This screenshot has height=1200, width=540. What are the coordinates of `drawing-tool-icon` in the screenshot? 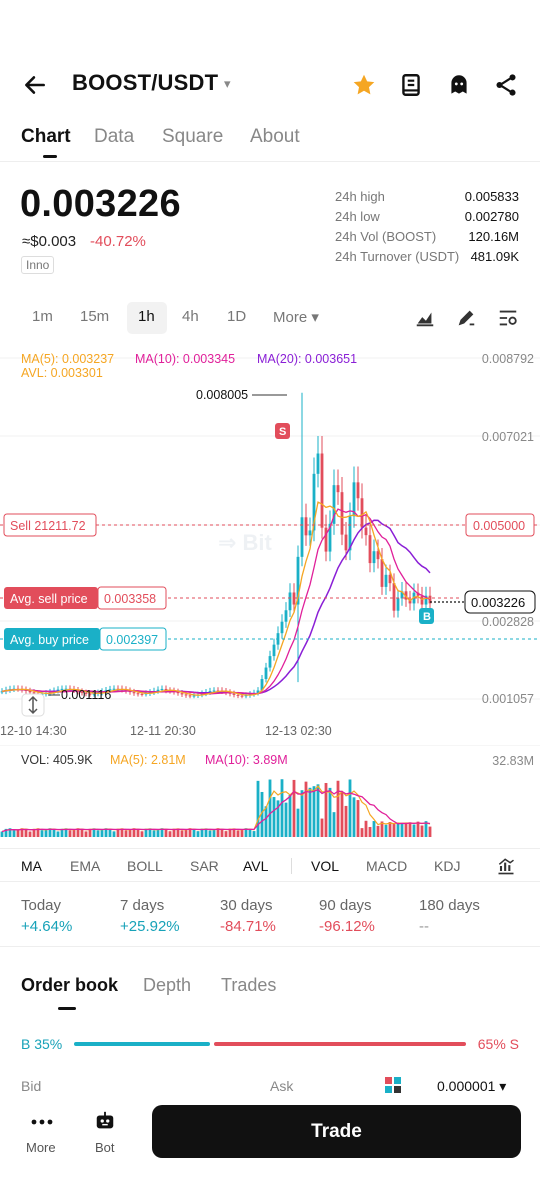 It's located at (466, 318).